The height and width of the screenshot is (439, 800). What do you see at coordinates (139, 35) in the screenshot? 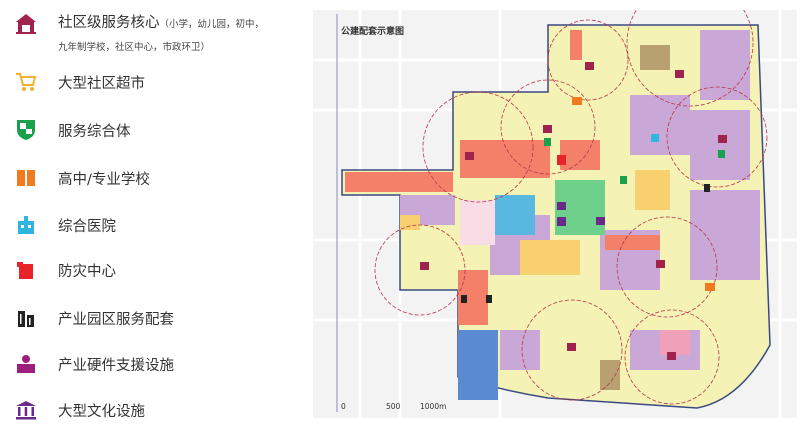
I see `legend-item-community-core: 社区级服务核心（小学，幼儿园，初中， 九年制学校，社区中心，市政环卫）` at bounding box center [139, 35].